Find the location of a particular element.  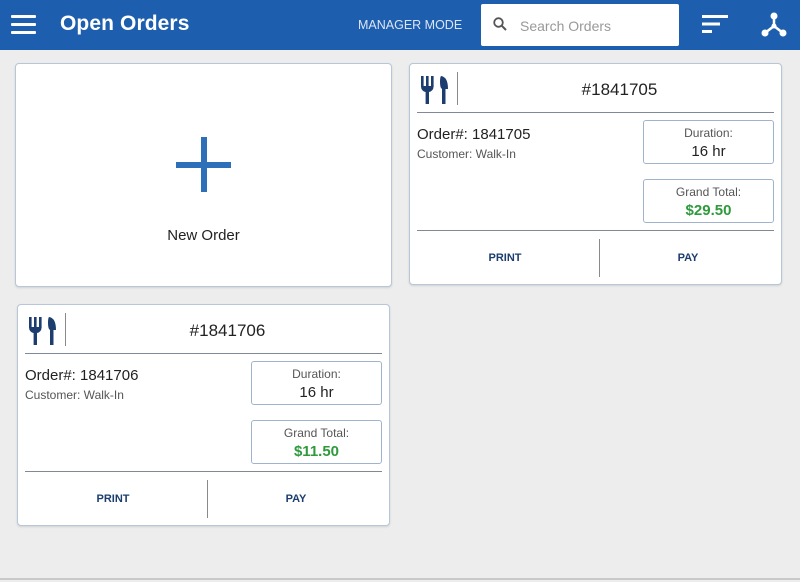

sort-icon is located at coordinates (716, 24).